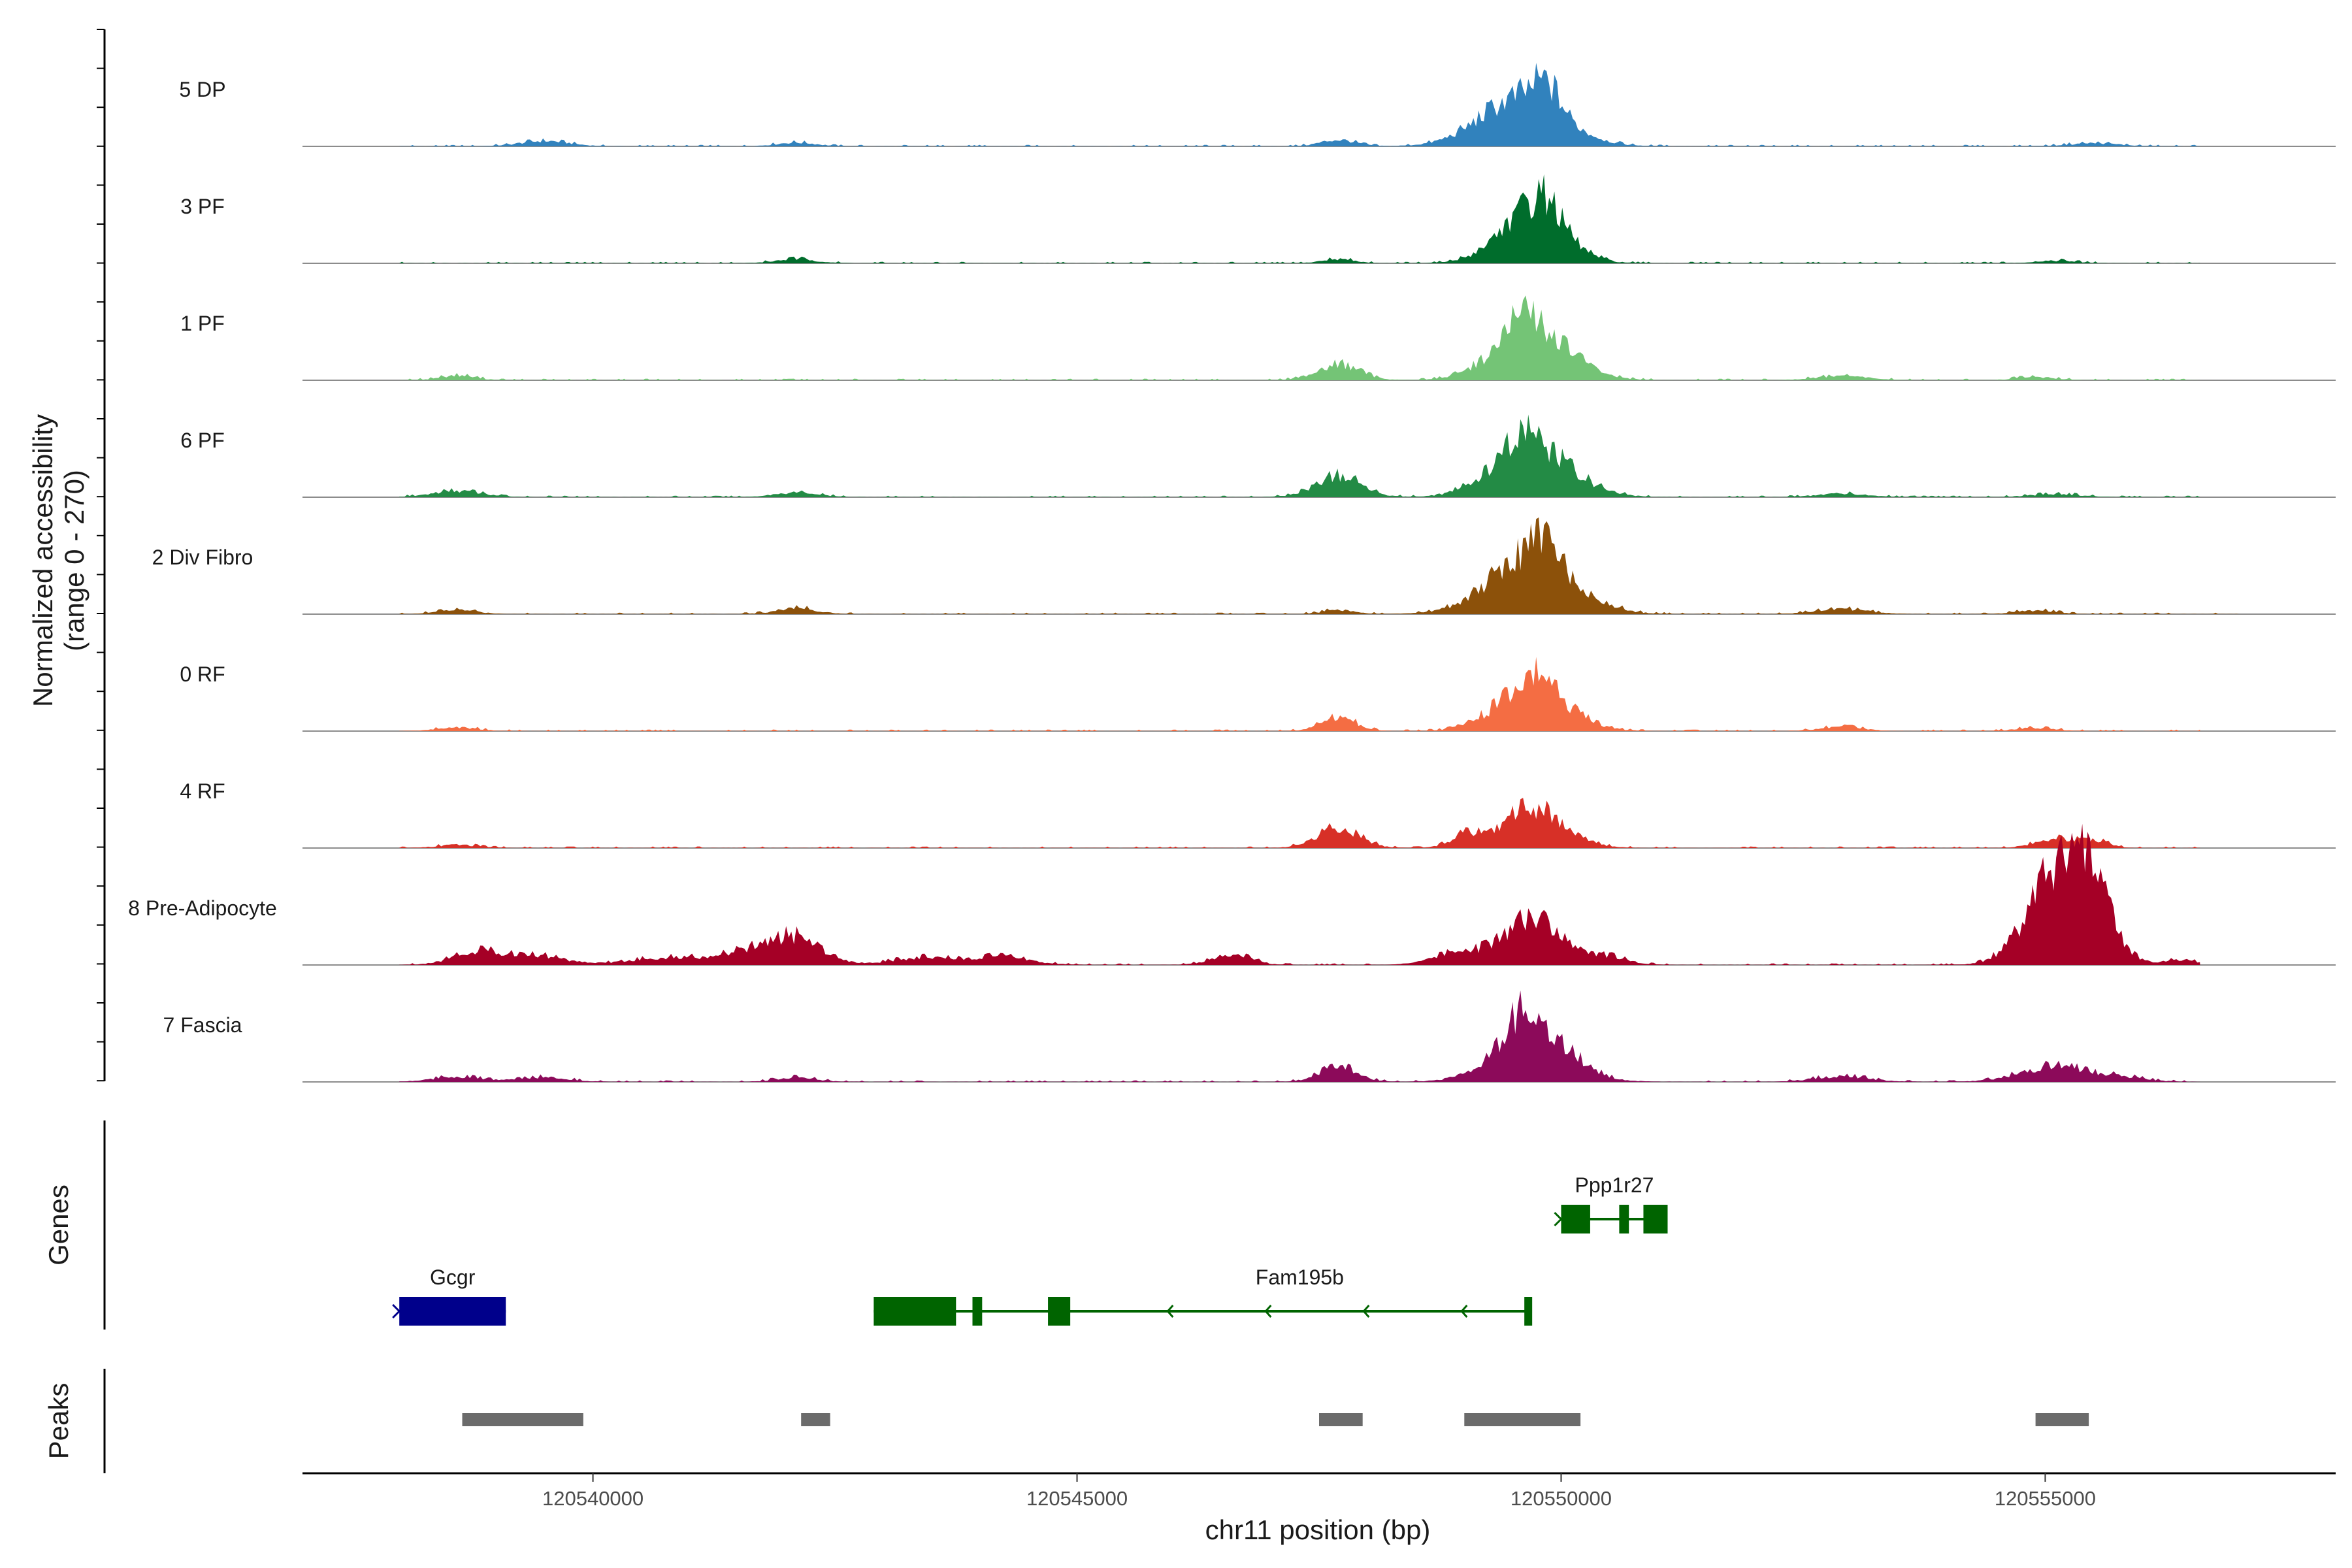 This screenshot has height=1568, width=2352. I want to click on coverage-track: 8 Pre-Adipocyte, so click(1232, 895).